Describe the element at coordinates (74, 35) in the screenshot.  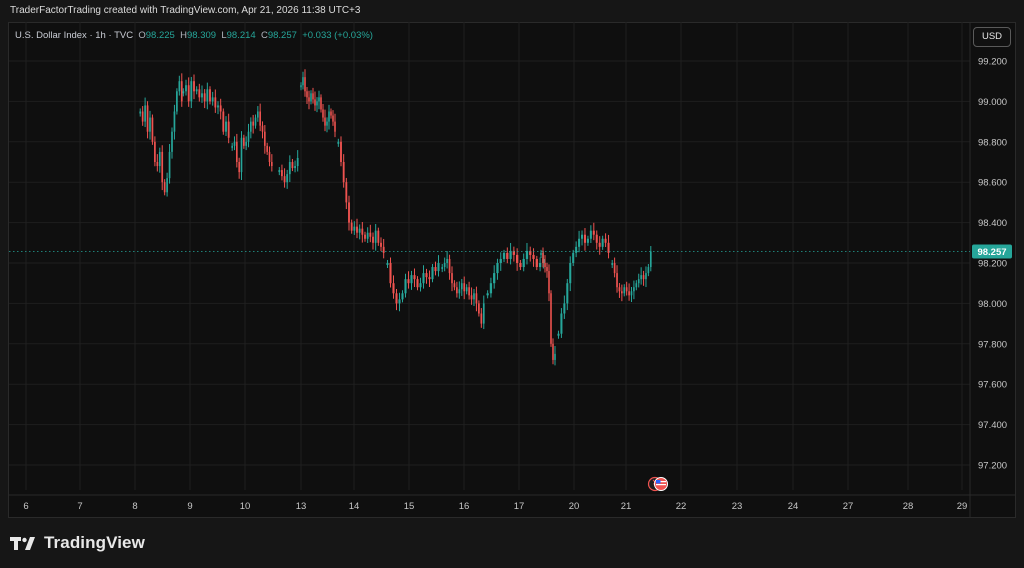
I see `symbol-label: U.S. Dollar Index · 1h · TVC` at that location.